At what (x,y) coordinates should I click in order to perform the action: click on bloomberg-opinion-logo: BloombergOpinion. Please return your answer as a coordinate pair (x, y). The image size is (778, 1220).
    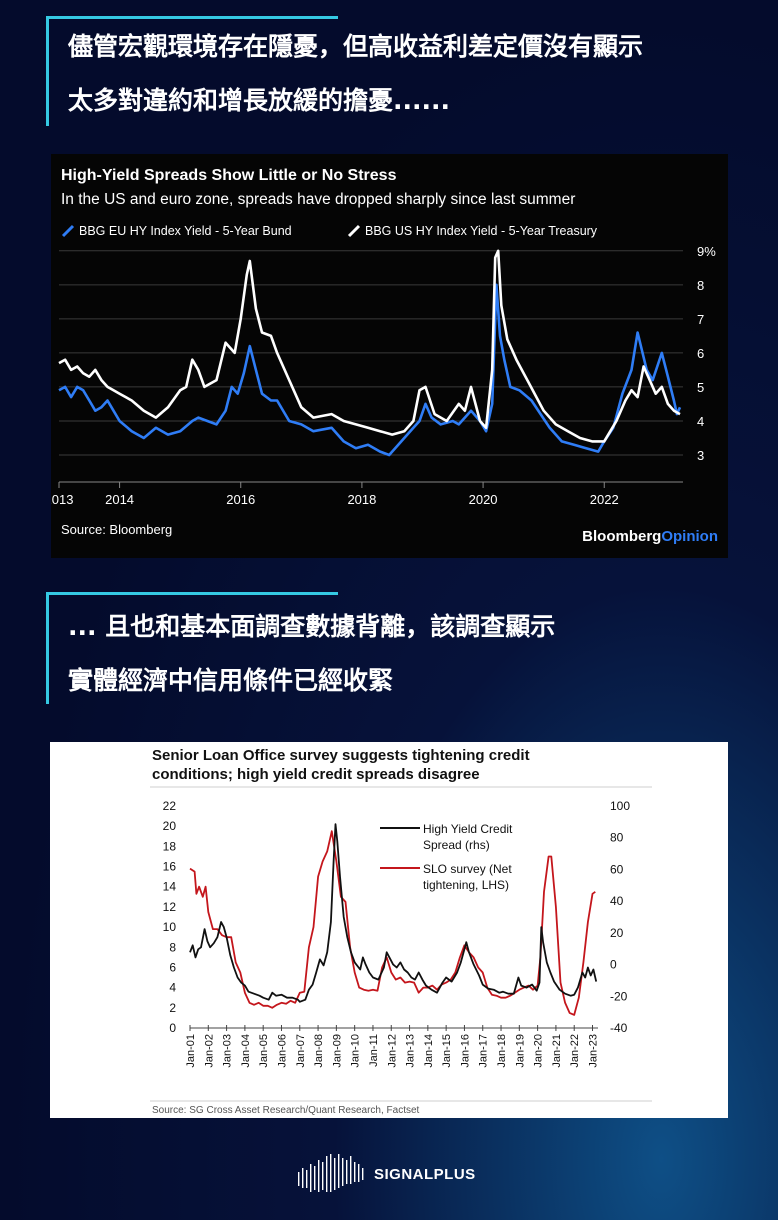
    Looking at the image, I should click on (650, 536).